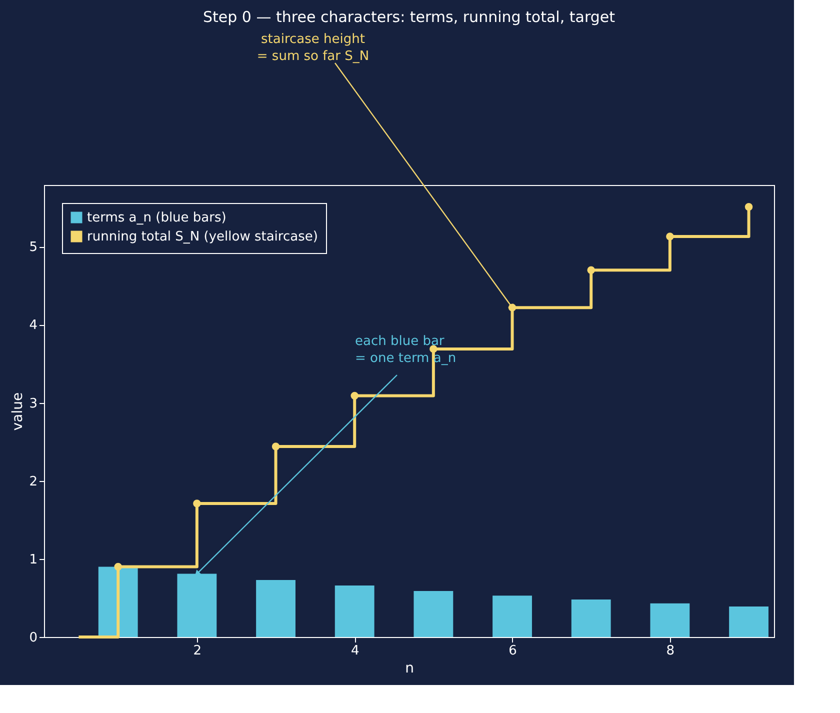 The width and height of the screenshot is (840, 713). I want to click on y-tick-label: 1, so click(33, 560).